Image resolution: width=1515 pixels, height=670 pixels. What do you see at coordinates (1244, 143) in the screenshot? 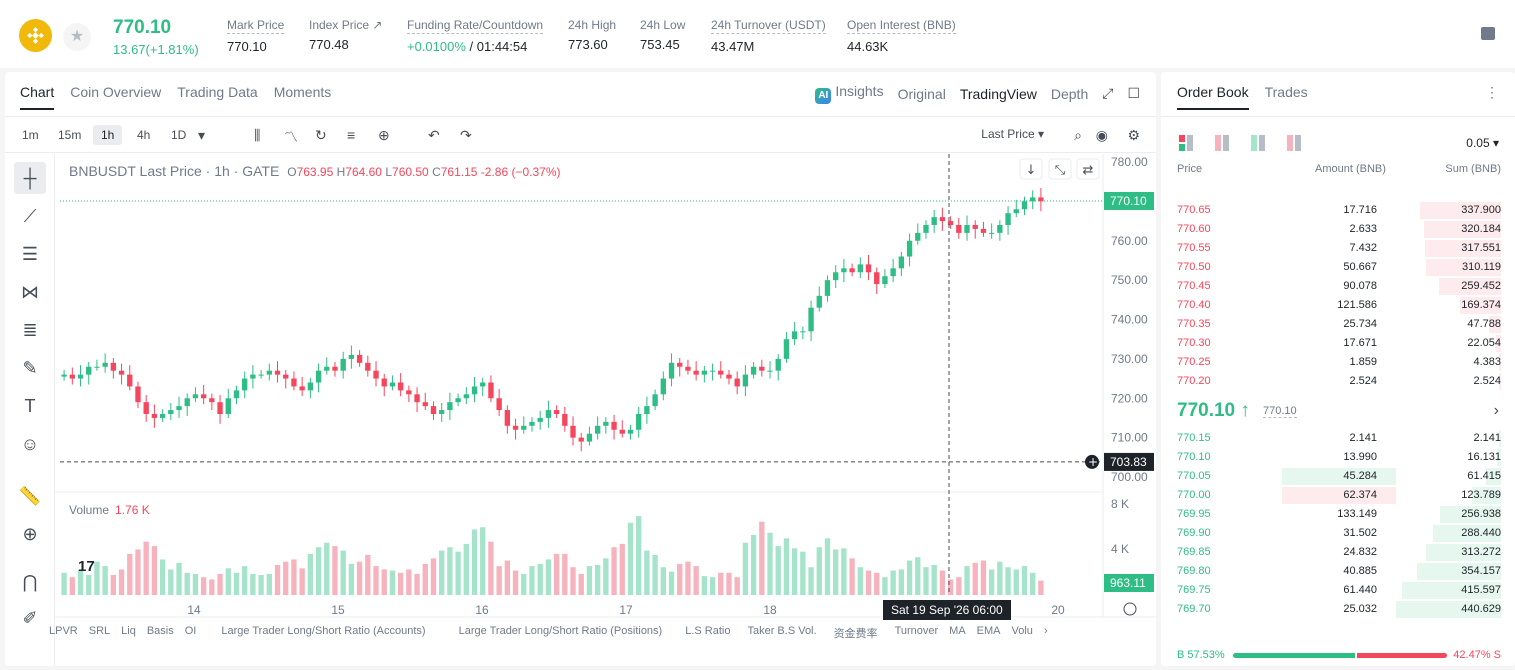
I see `orderbook-view-toggles` at bounding box center [1244, 143].